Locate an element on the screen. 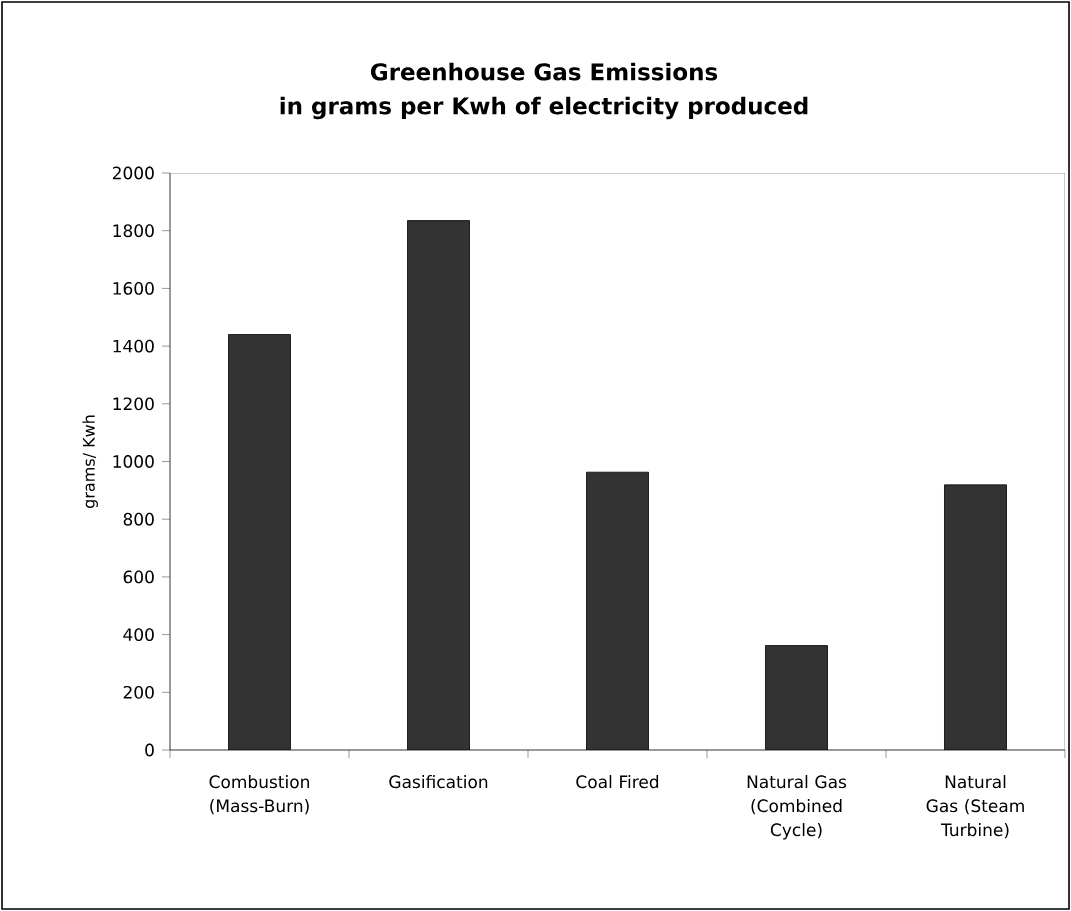 Image resolution: width=1071 pixels, height=911 pixels. y-axis-title: grams/ Kwh is located at coordinates (90, 461).